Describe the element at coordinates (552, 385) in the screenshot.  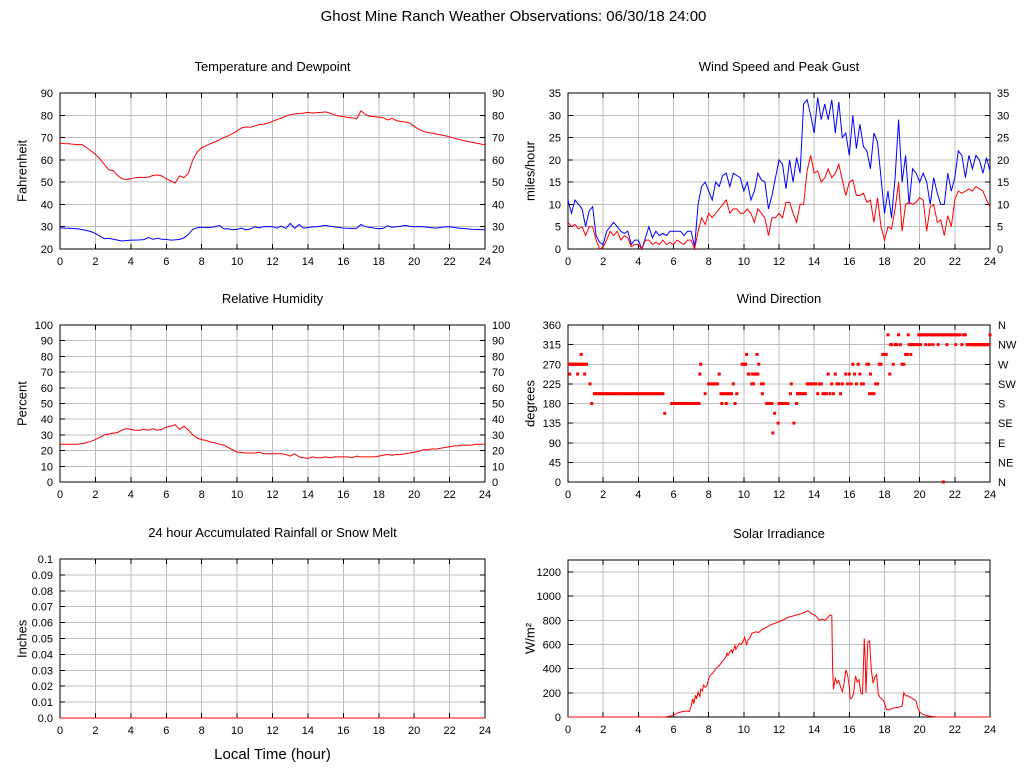
I see `svg-text: 225` at that location.